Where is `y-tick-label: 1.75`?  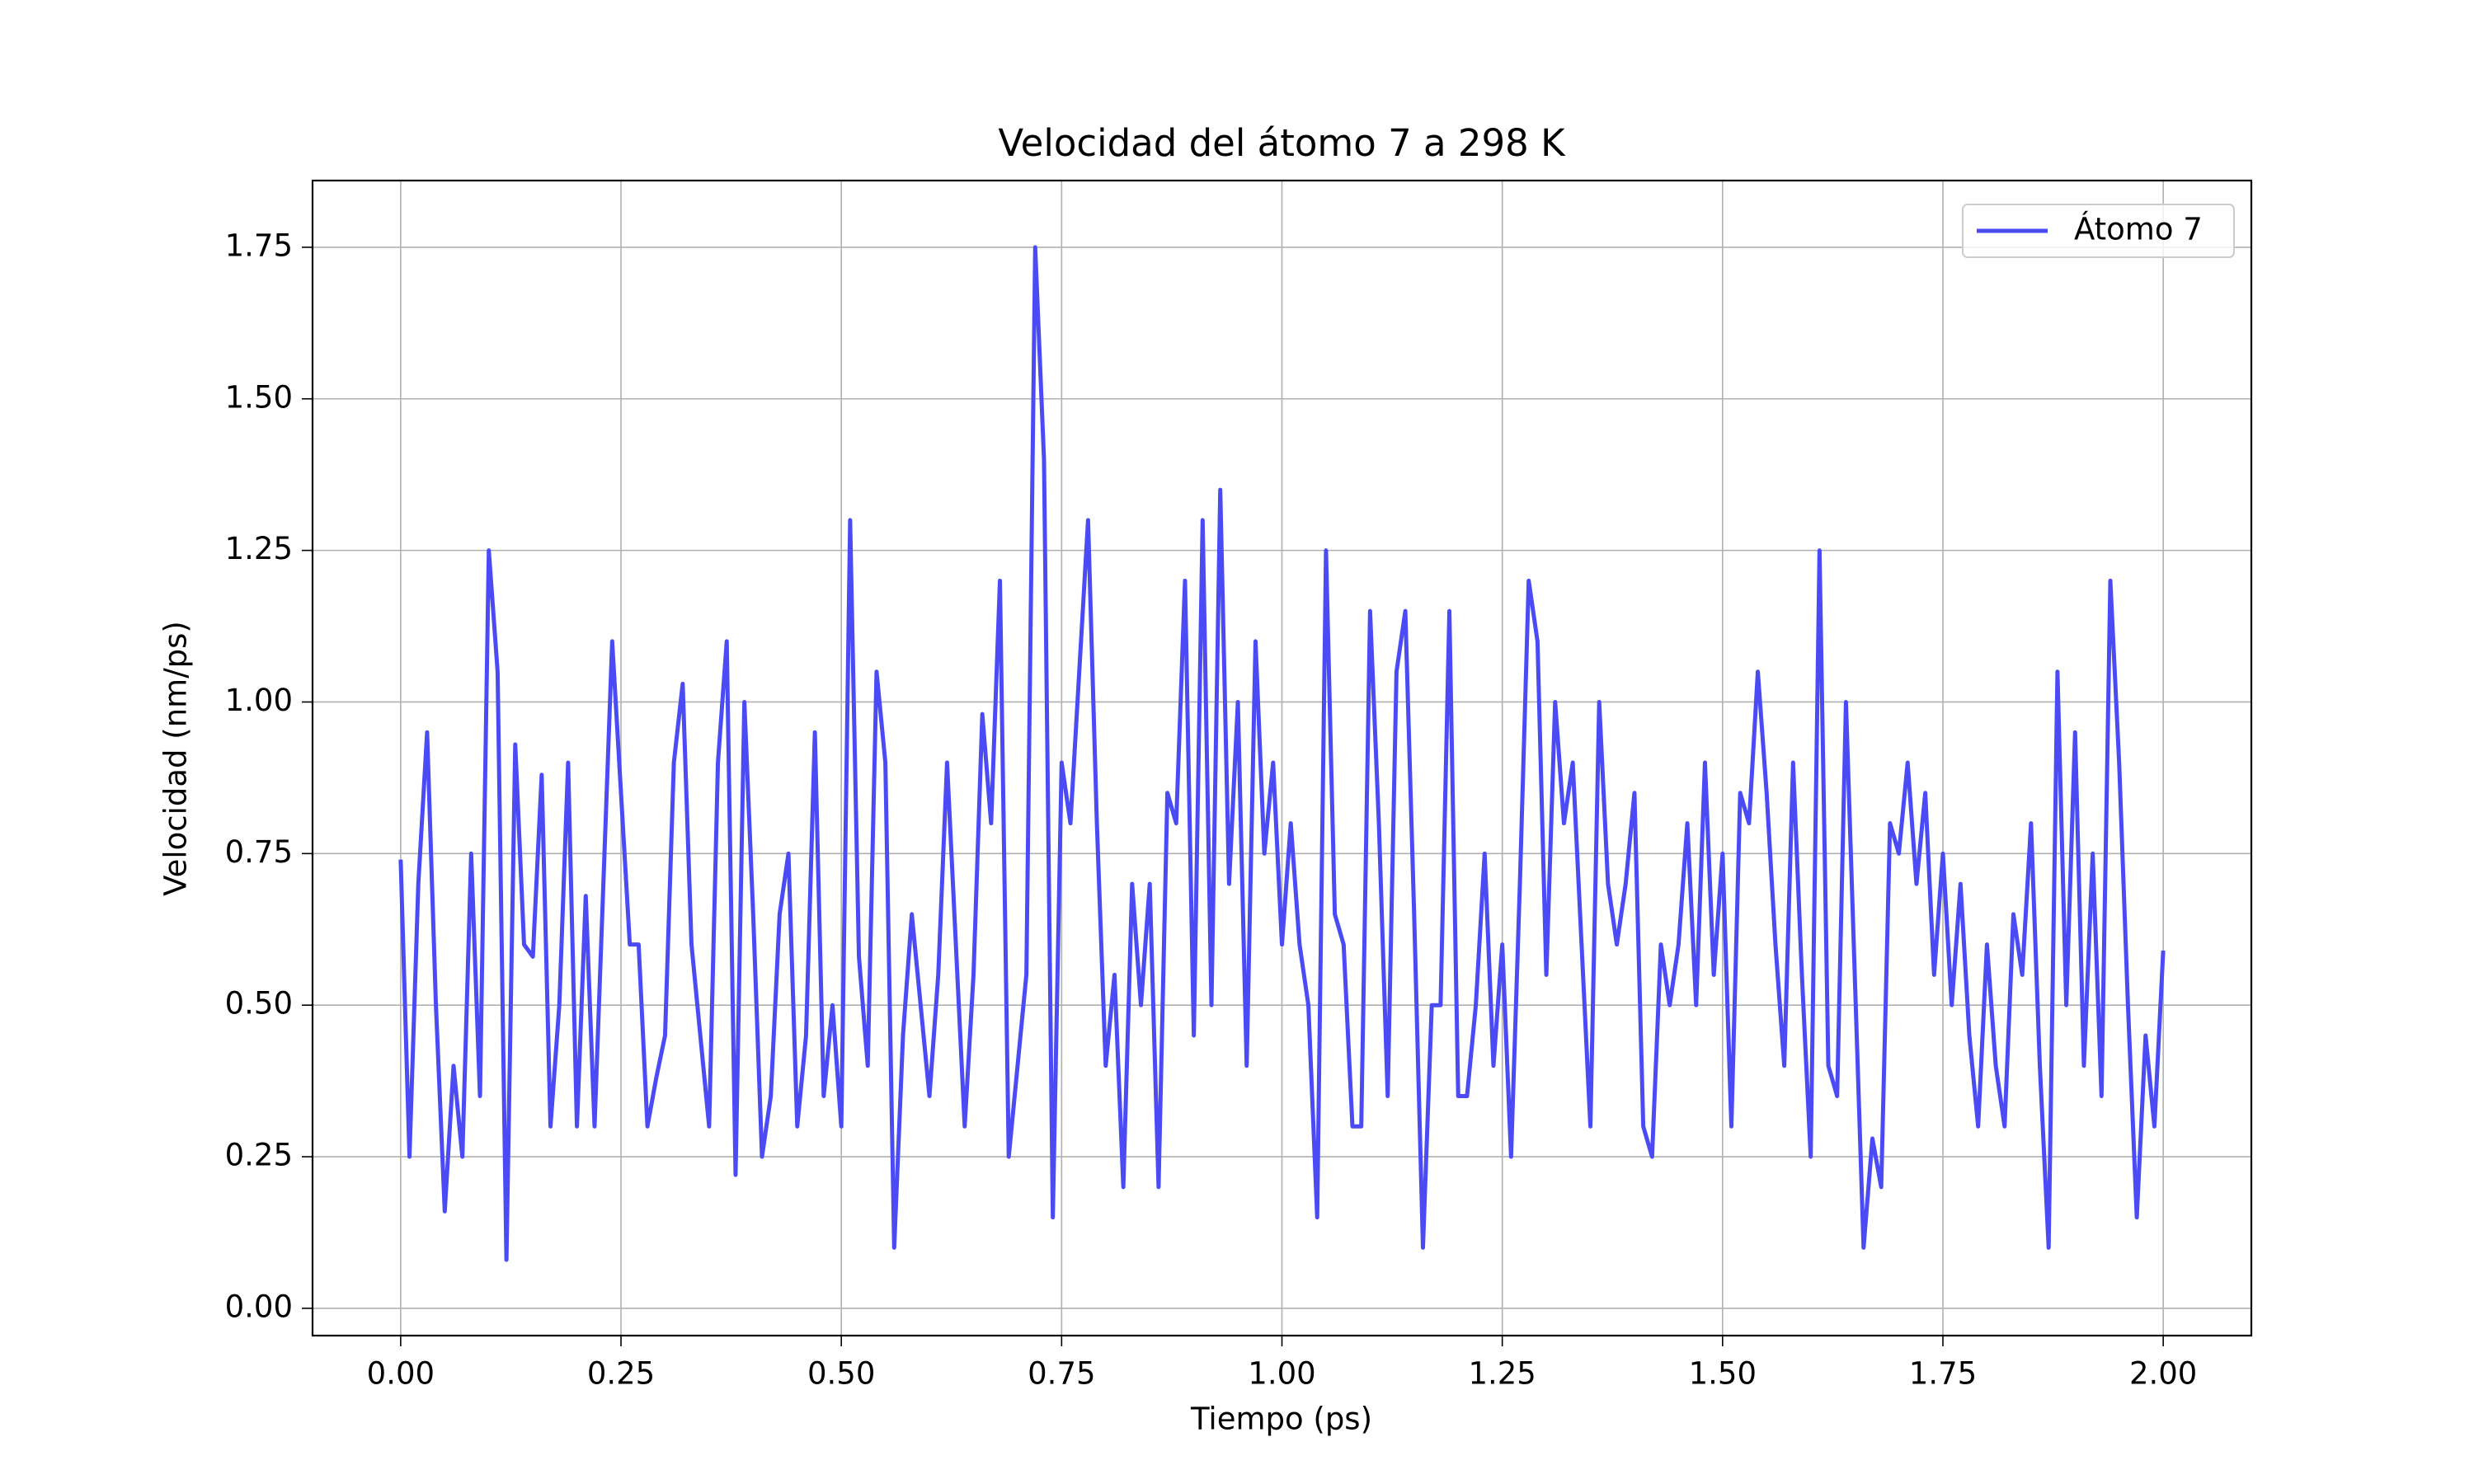 y-tick-label: 1.75 is located at coordinates (259, 245).